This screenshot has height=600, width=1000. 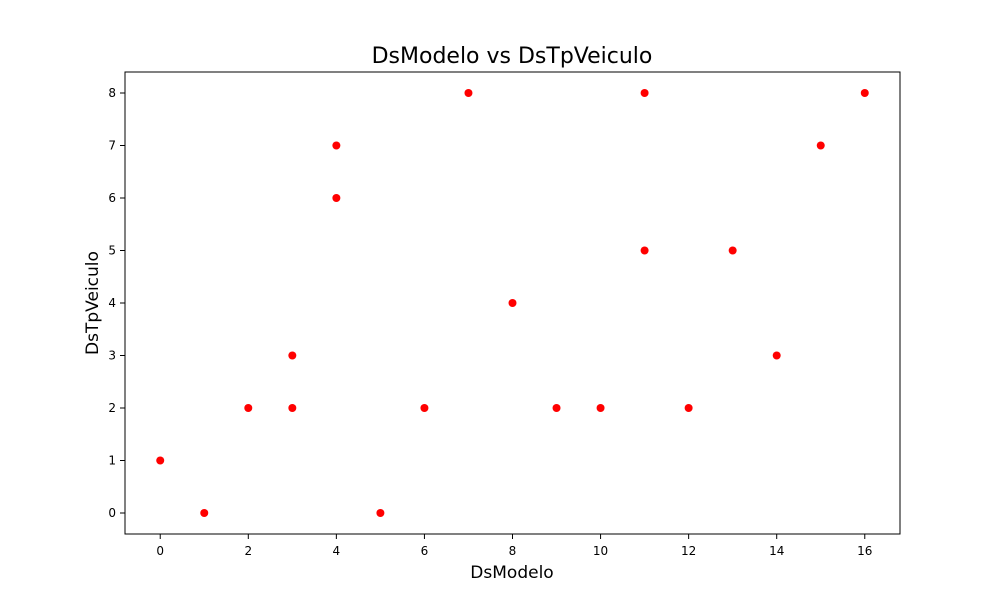 What do you see at coordinates (160, 551) in the screenshot?
I see `x-tick-label: 0` at bounding box center [160, 551].